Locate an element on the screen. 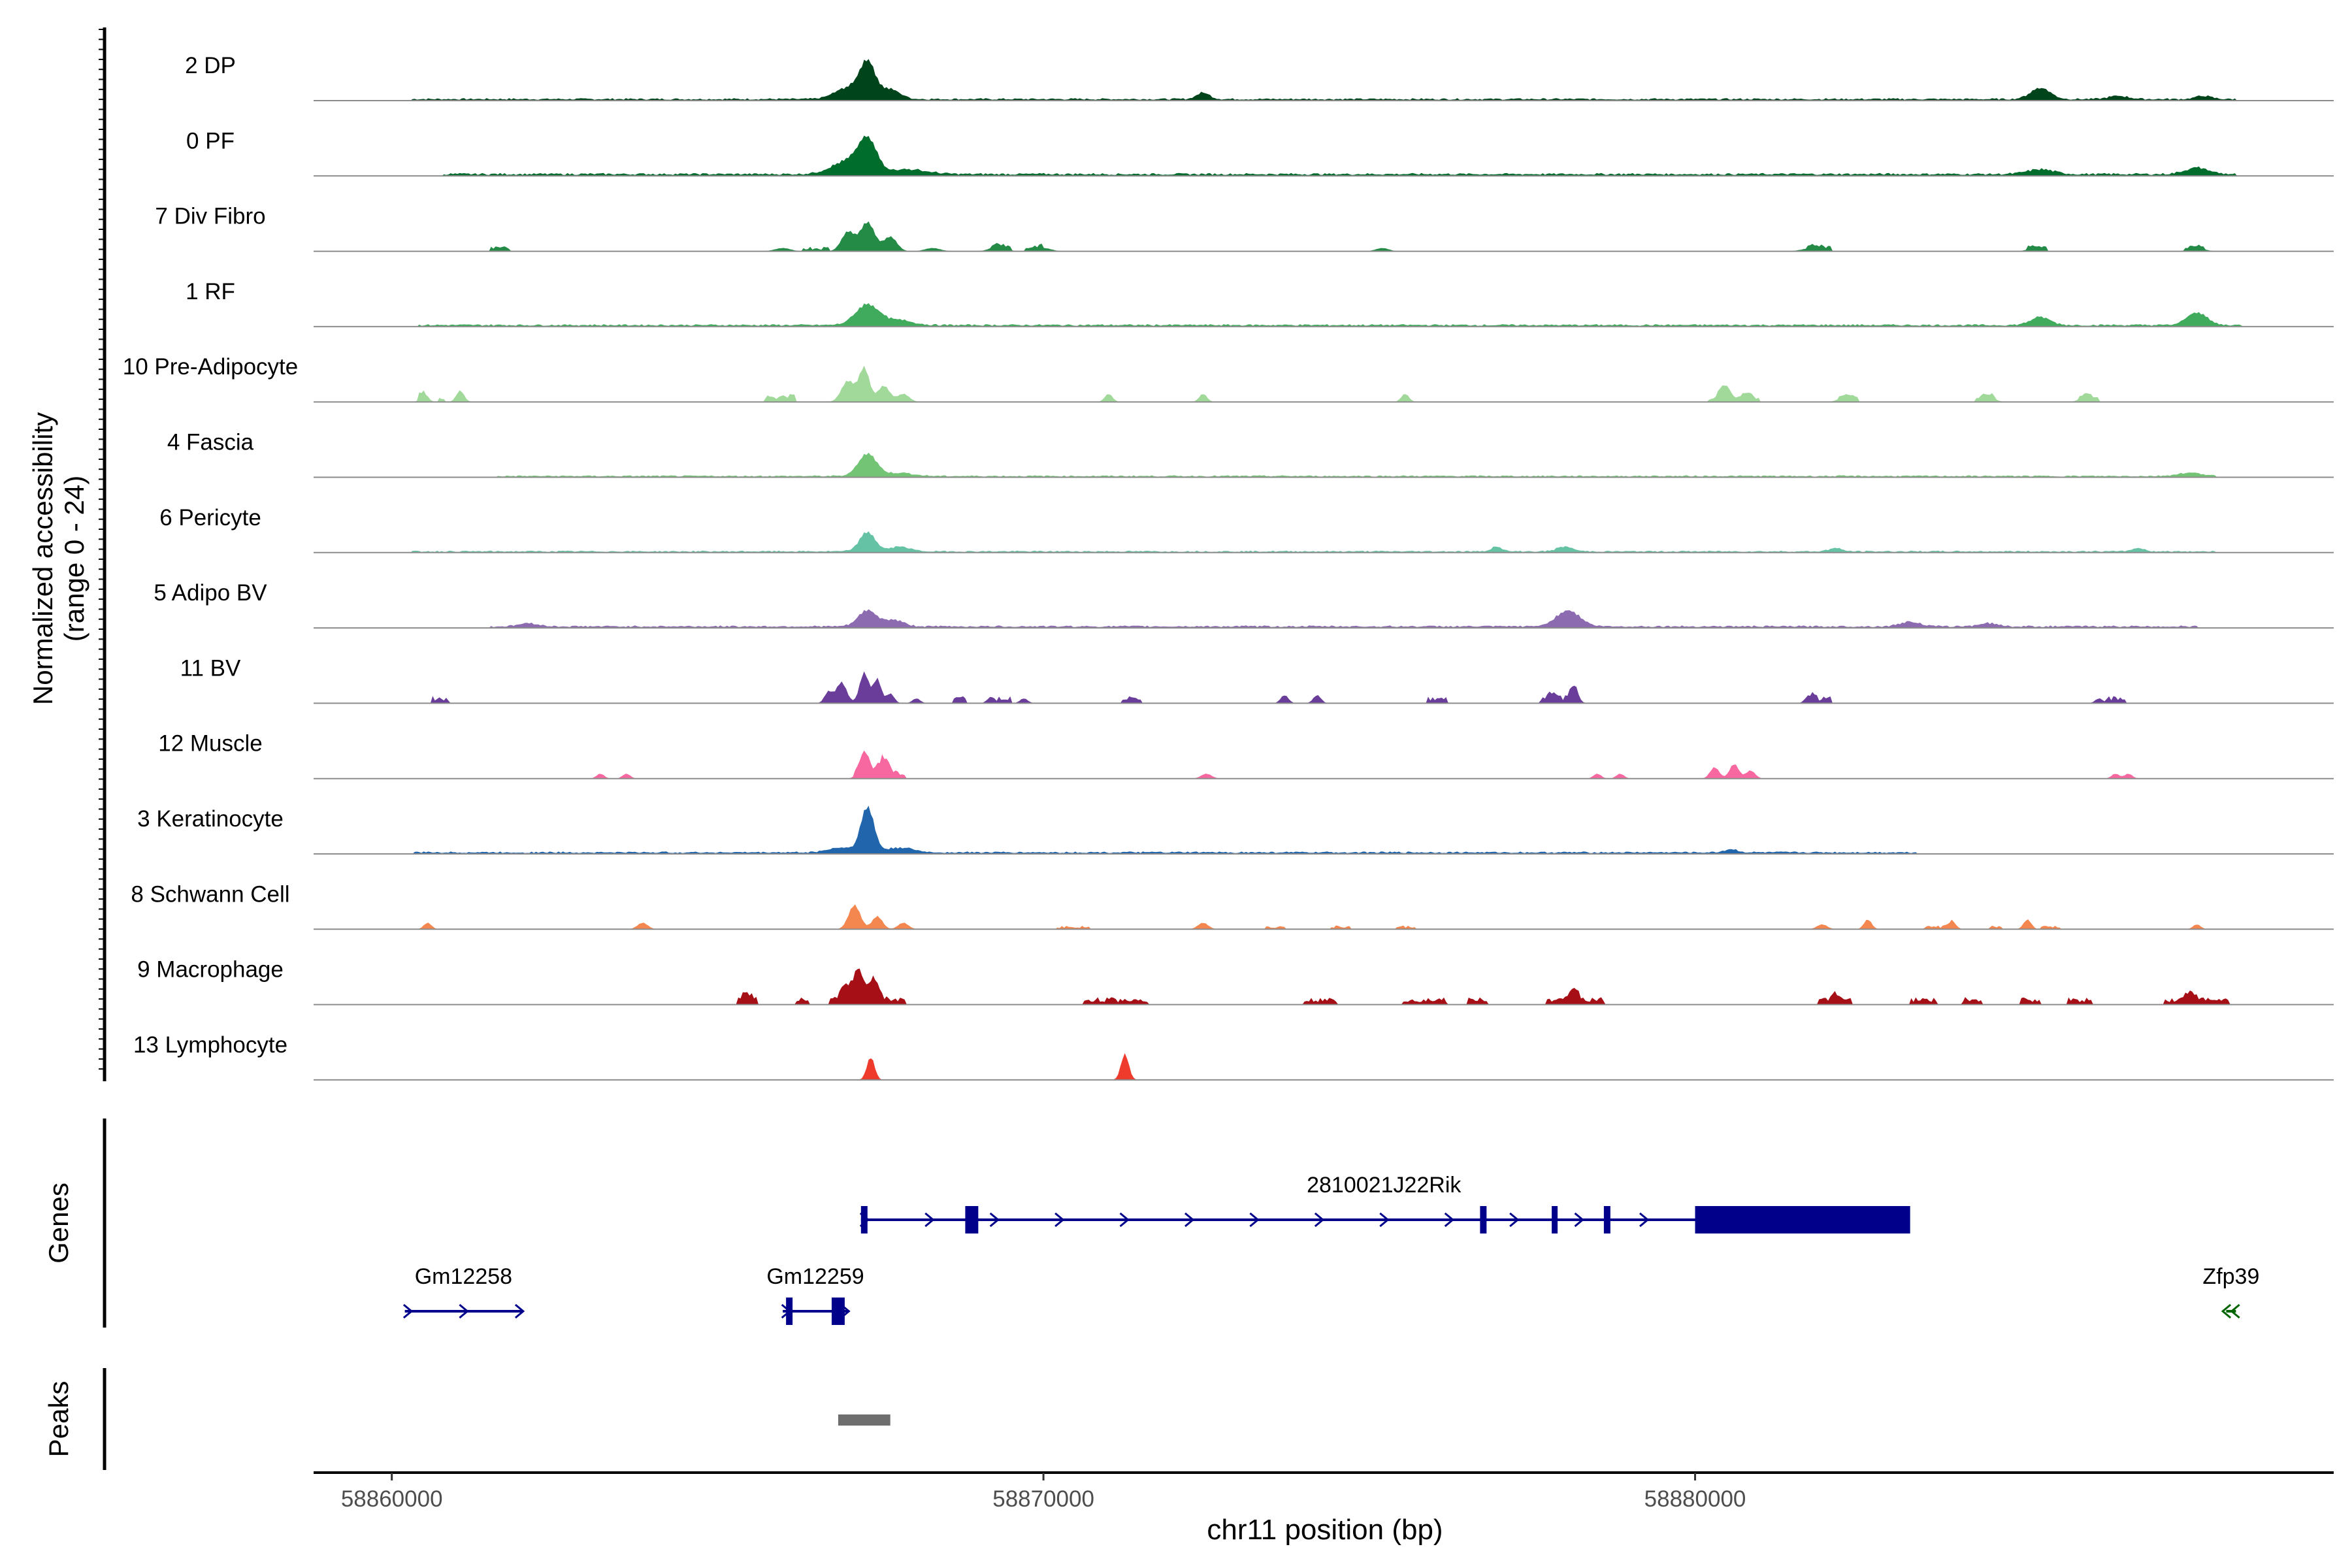 This screenshot has width=2352, height=1568. track-3: 7 Div Fibro is located at coordinates (1244, 228).